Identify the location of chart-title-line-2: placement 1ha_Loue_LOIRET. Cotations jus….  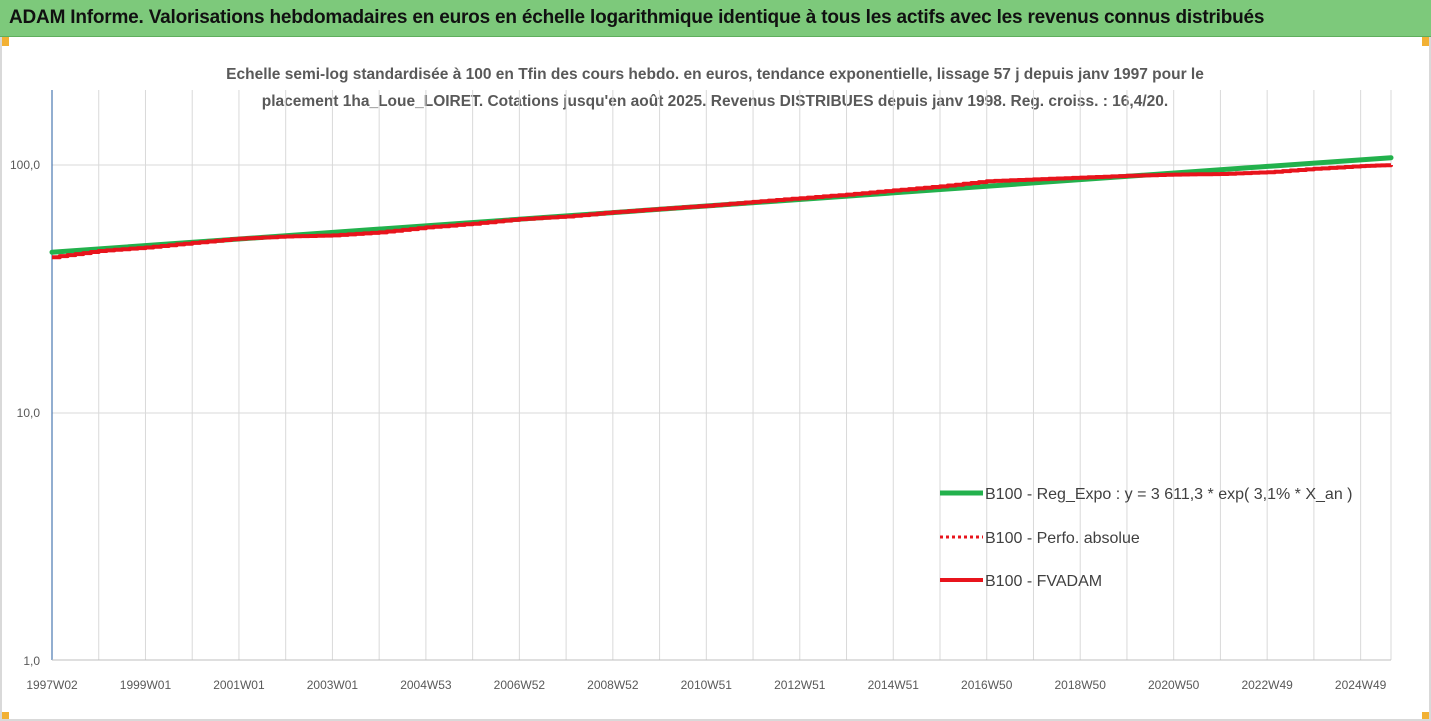
(715, 101).